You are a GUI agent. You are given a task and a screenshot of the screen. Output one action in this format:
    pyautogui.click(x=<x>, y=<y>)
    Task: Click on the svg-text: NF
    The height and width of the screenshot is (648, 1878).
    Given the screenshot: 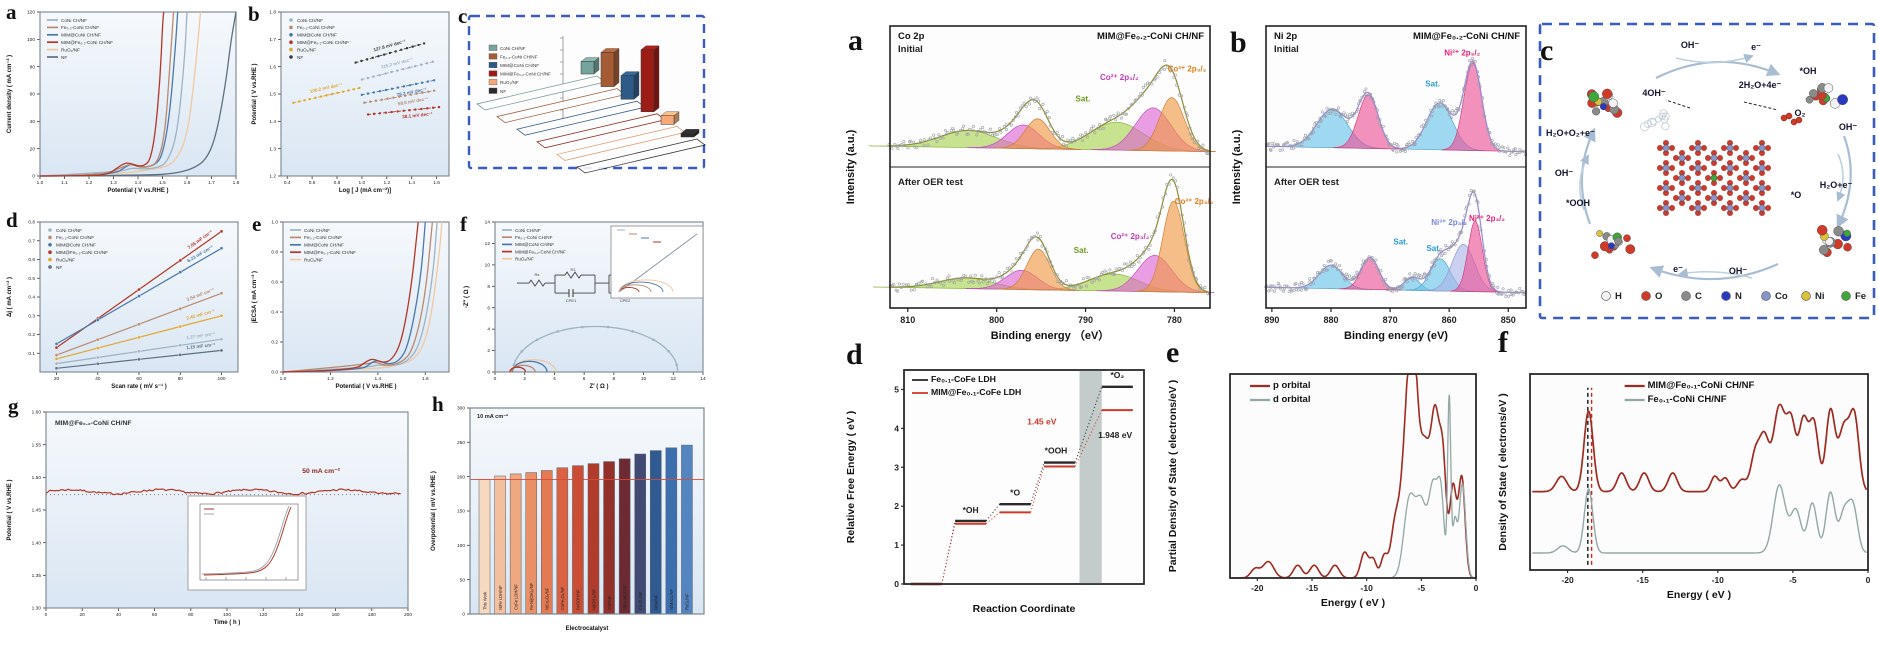 What is the action you would take?
    pyautogui.click(x=503, y=91)
    